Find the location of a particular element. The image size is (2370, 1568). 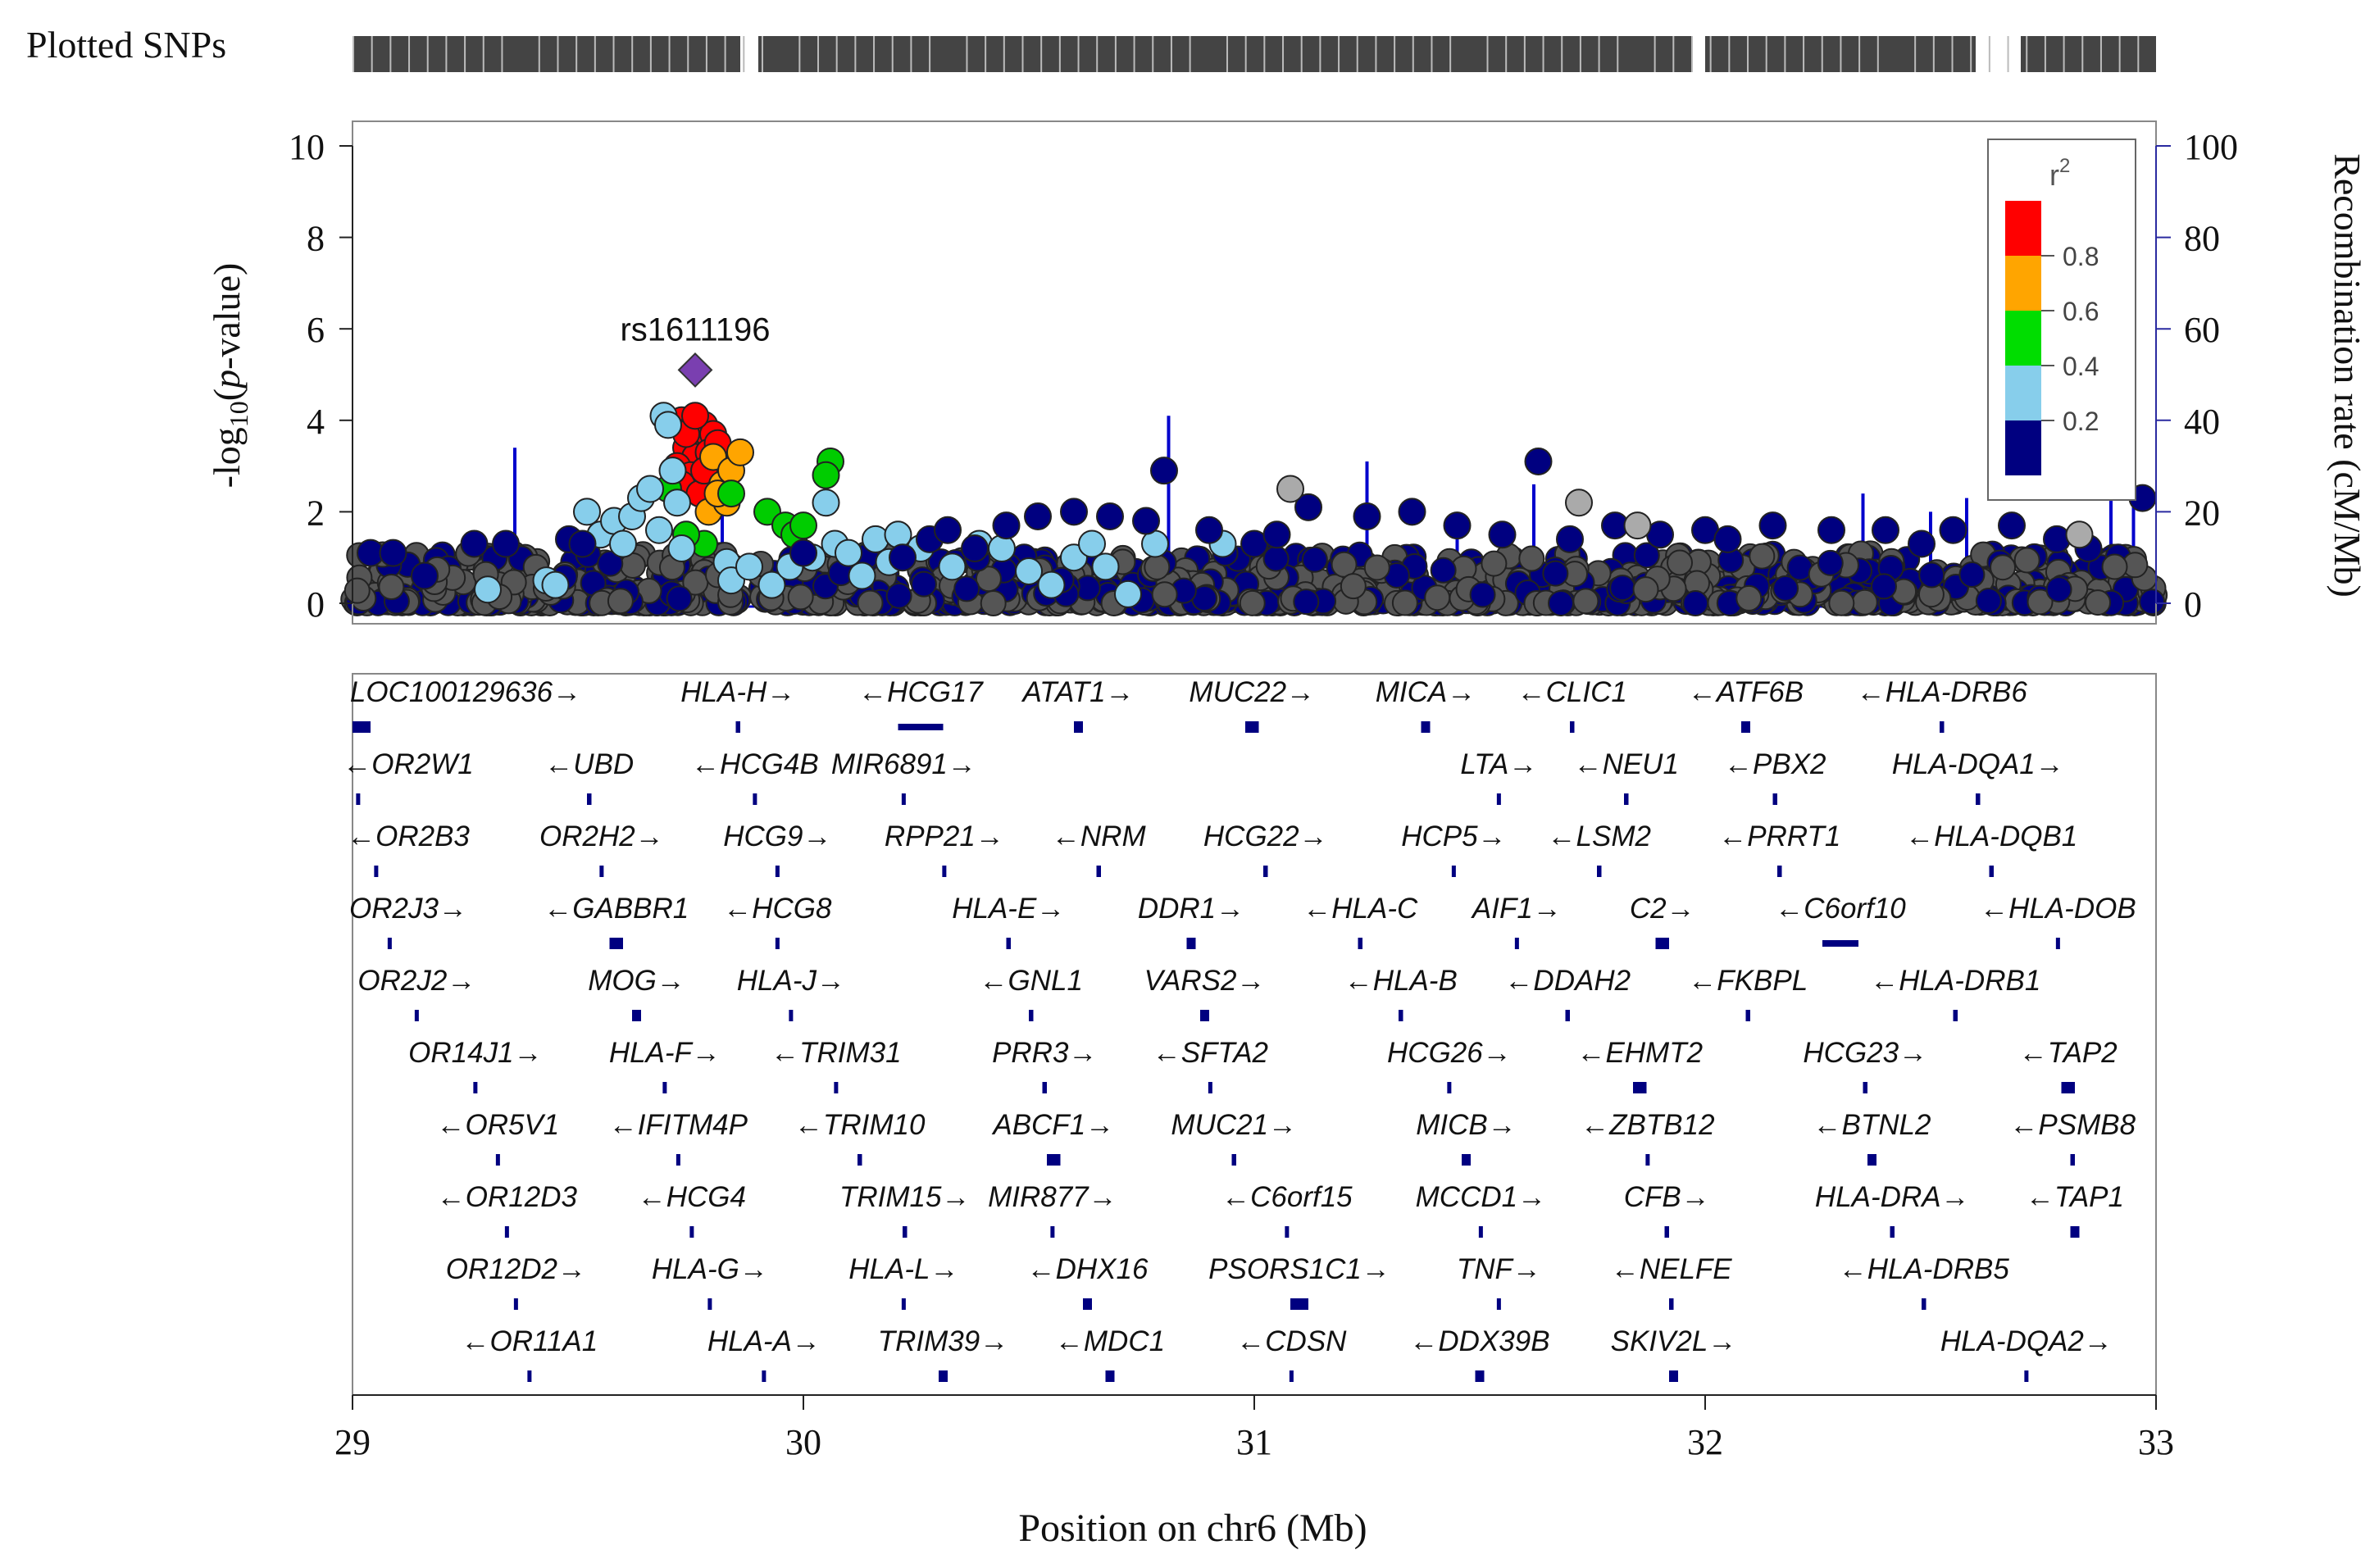

x-tick-label: 31 is located at coordinates (1254, 1442).